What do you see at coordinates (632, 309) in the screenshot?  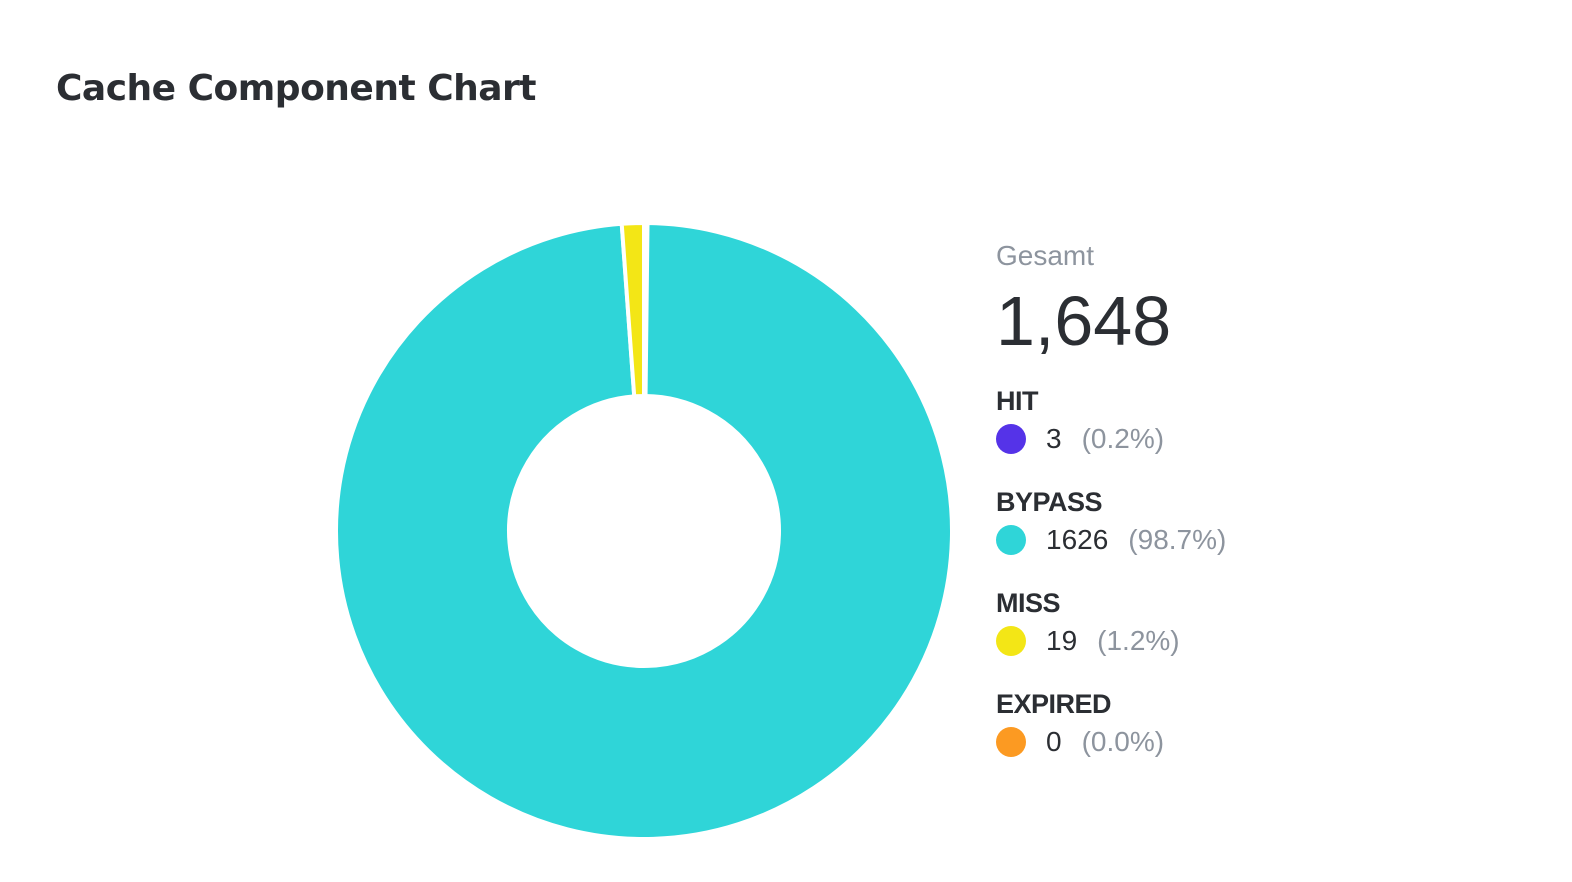 I see `slice-miss` at bounding box center [632, 309].